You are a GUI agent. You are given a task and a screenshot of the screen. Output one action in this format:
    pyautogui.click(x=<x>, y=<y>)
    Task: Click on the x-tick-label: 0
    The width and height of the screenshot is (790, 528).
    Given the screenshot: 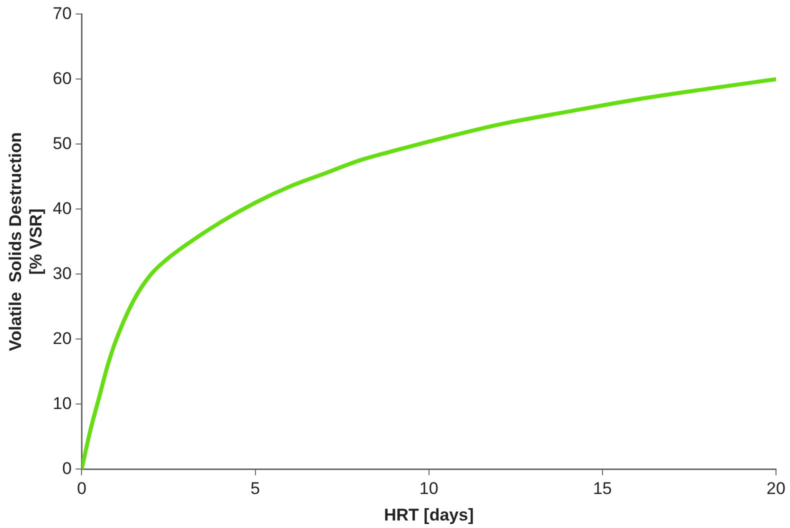 What is the action you would take?
    pyautogui.click(x=81, y=488)
    